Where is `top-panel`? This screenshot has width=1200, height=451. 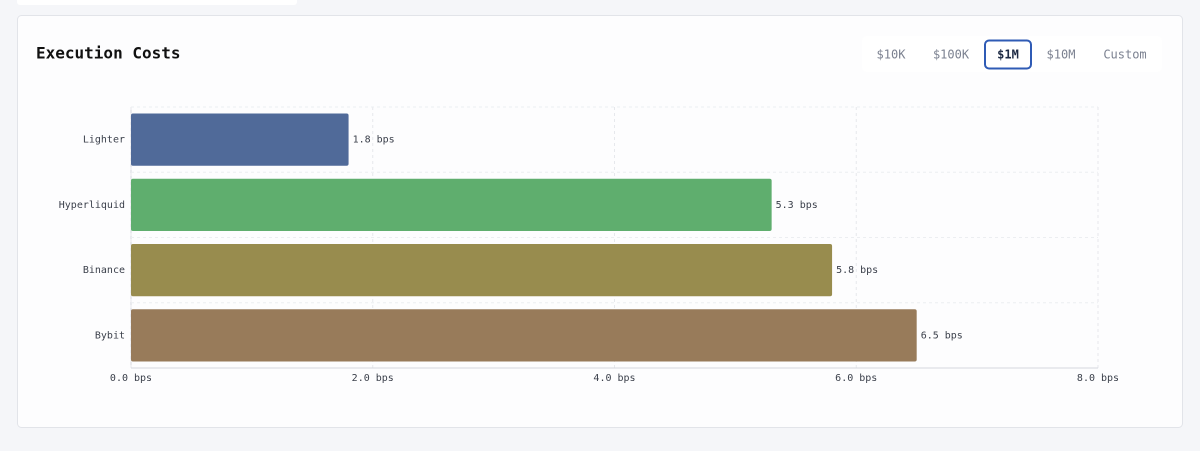
top-panel is located at coordinates (157, 2).